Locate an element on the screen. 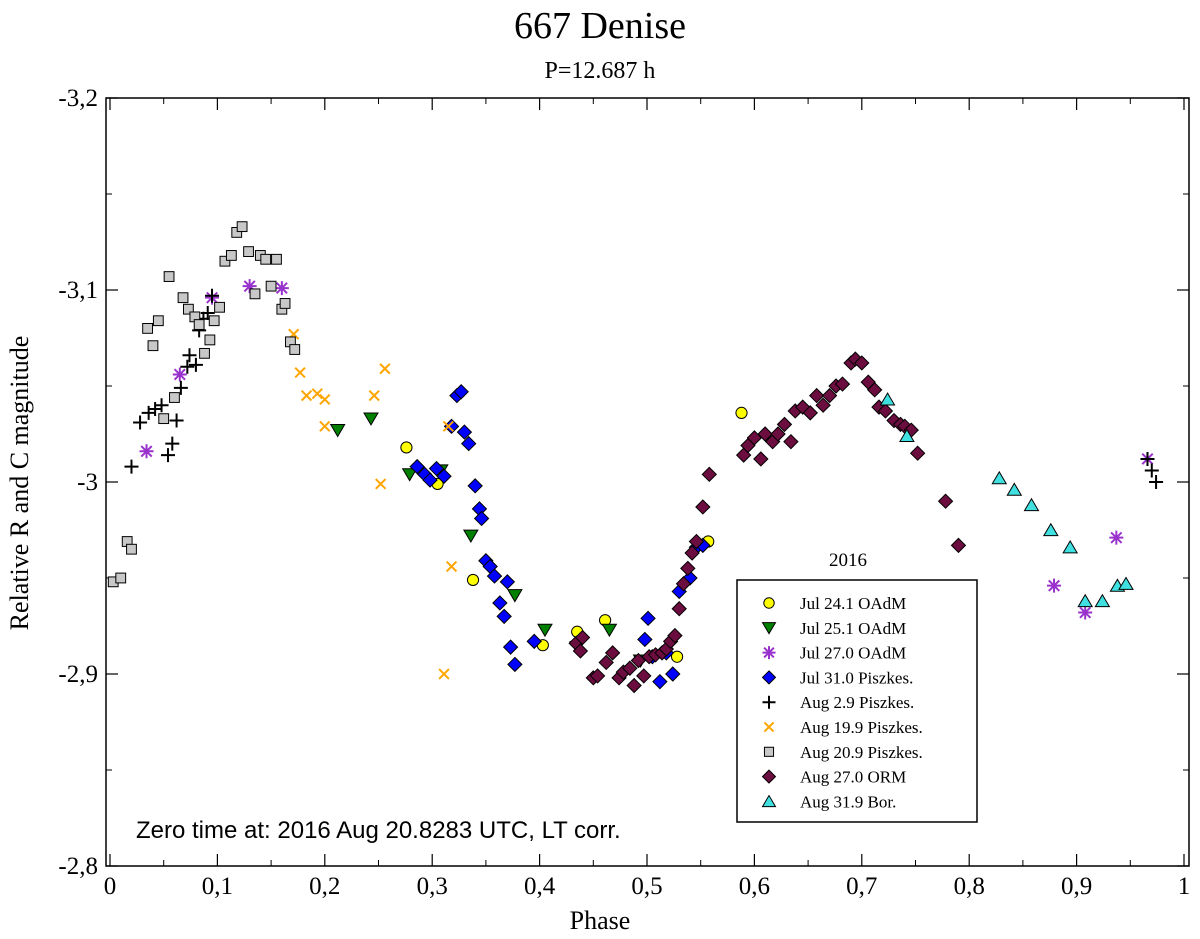 The height and width of the screenshot is (939, 1200). legend-title: 2016 is located at coordinates (848, 560).